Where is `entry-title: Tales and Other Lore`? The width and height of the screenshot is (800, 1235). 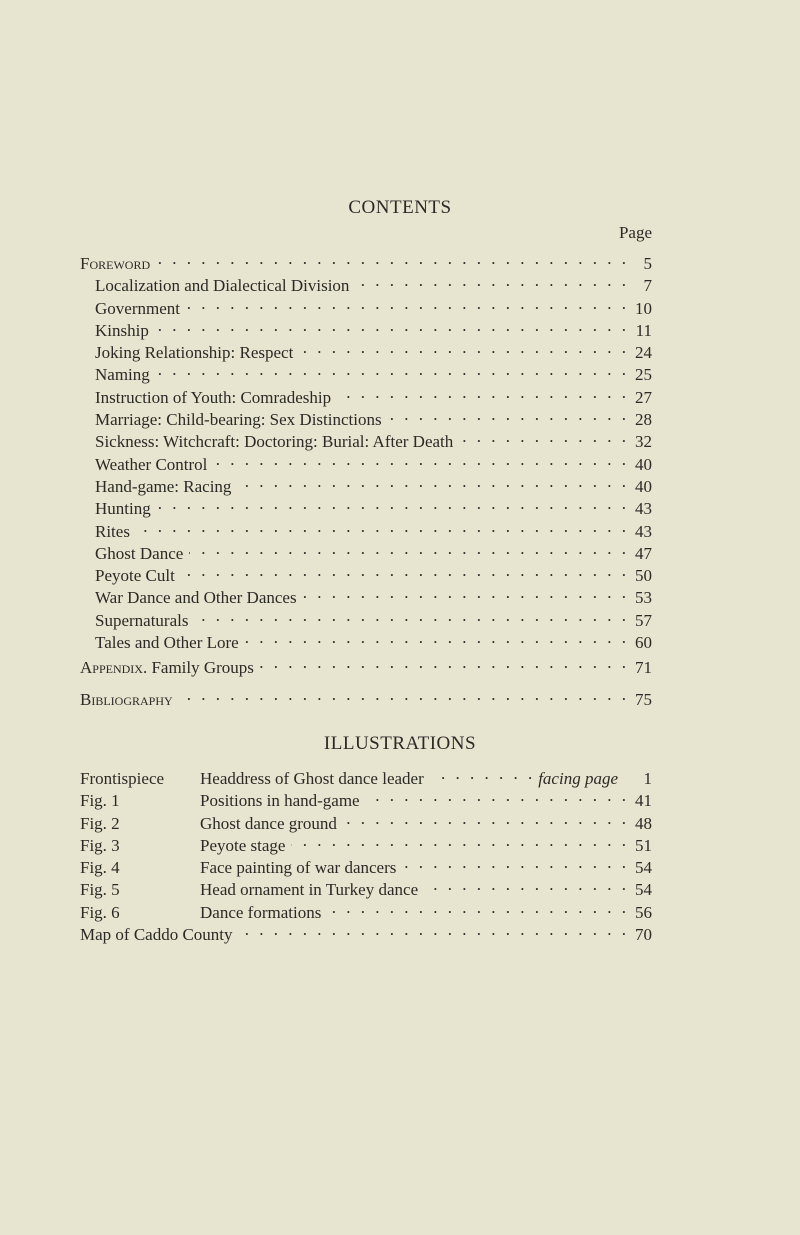
entry-title: Tales and Other Lore is located at coordinates (167, 643).